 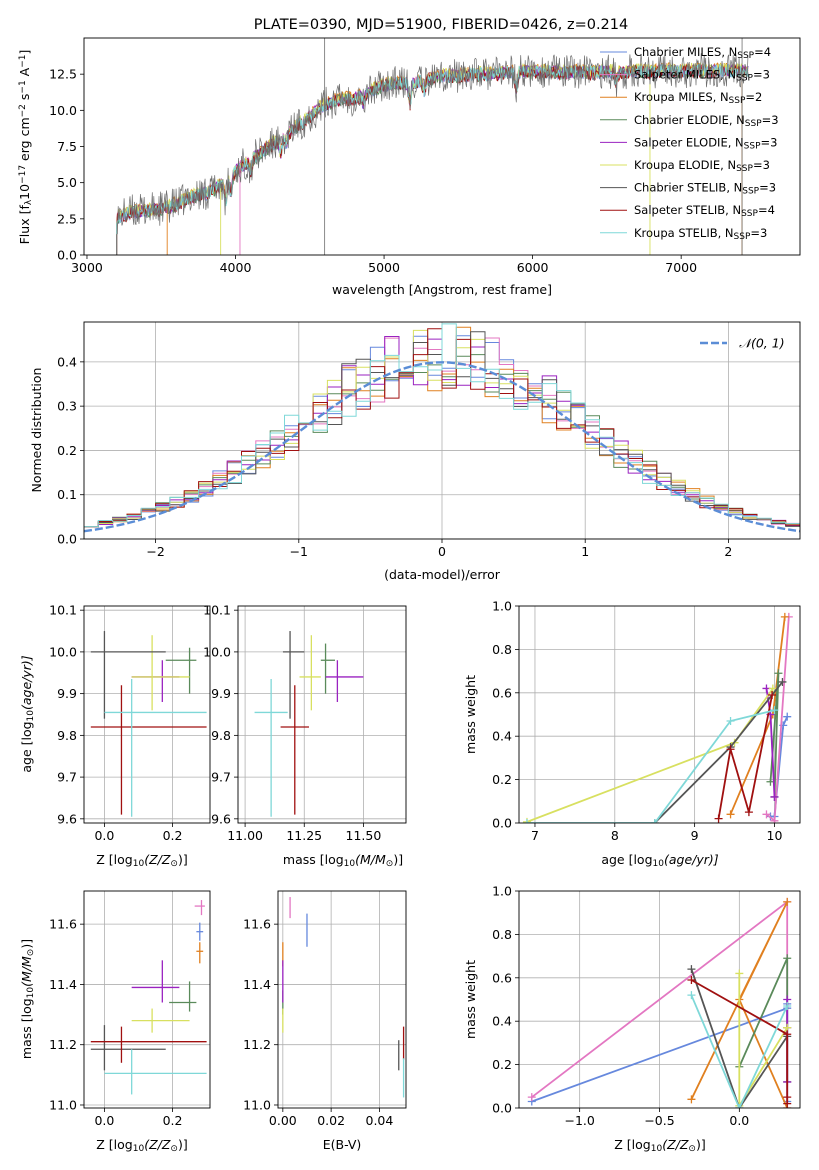 What do you see at coordinates (27, 999) in the screenshot?
I see `y-axis-label: mass [log10(M/M⊙)]` at bounding box center [27, 999].